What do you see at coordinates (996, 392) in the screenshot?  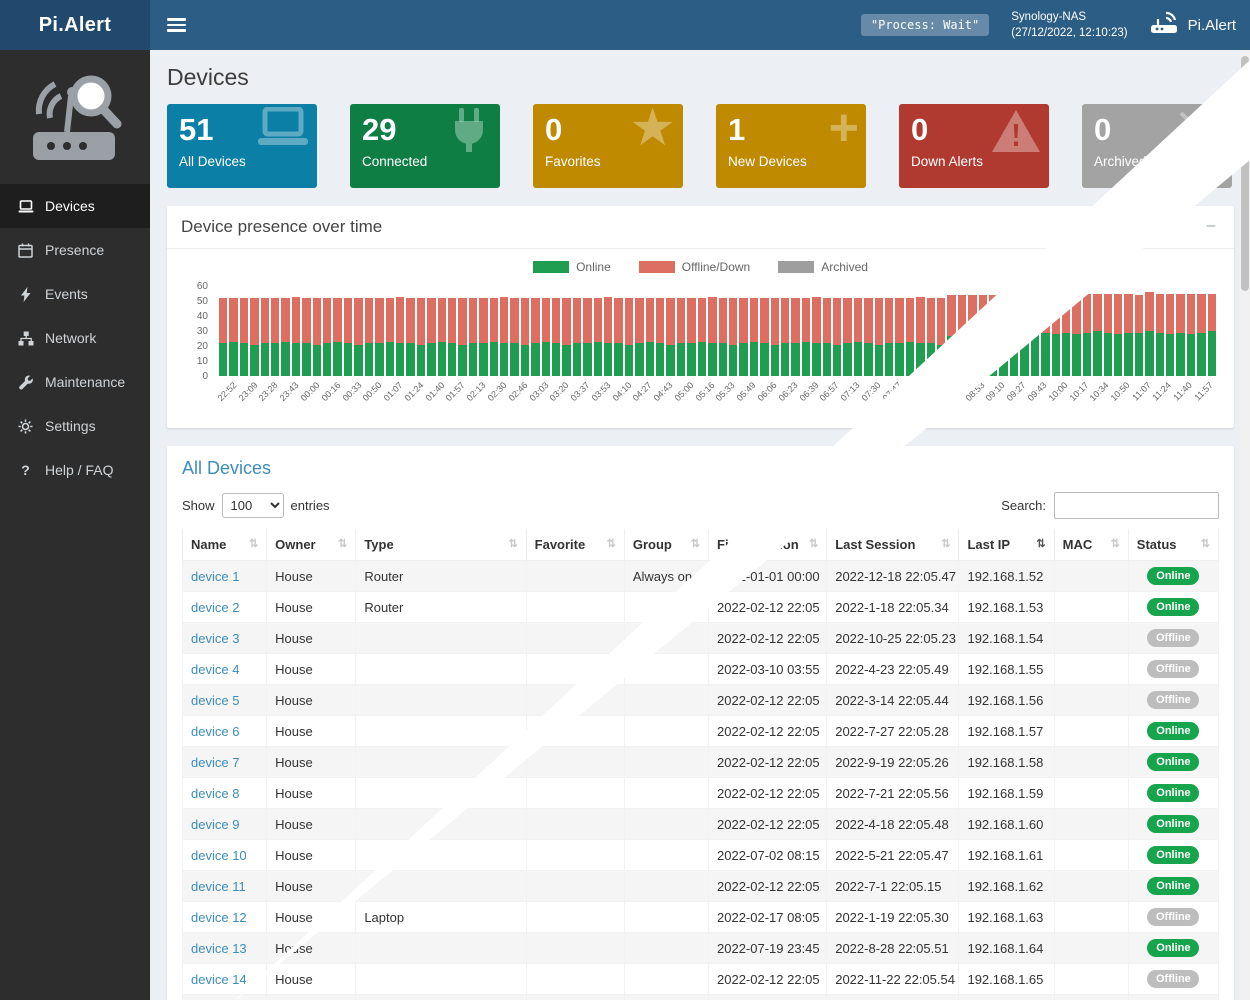 I see `x-tick-label: 09:10` at bounding box center [996, 392].